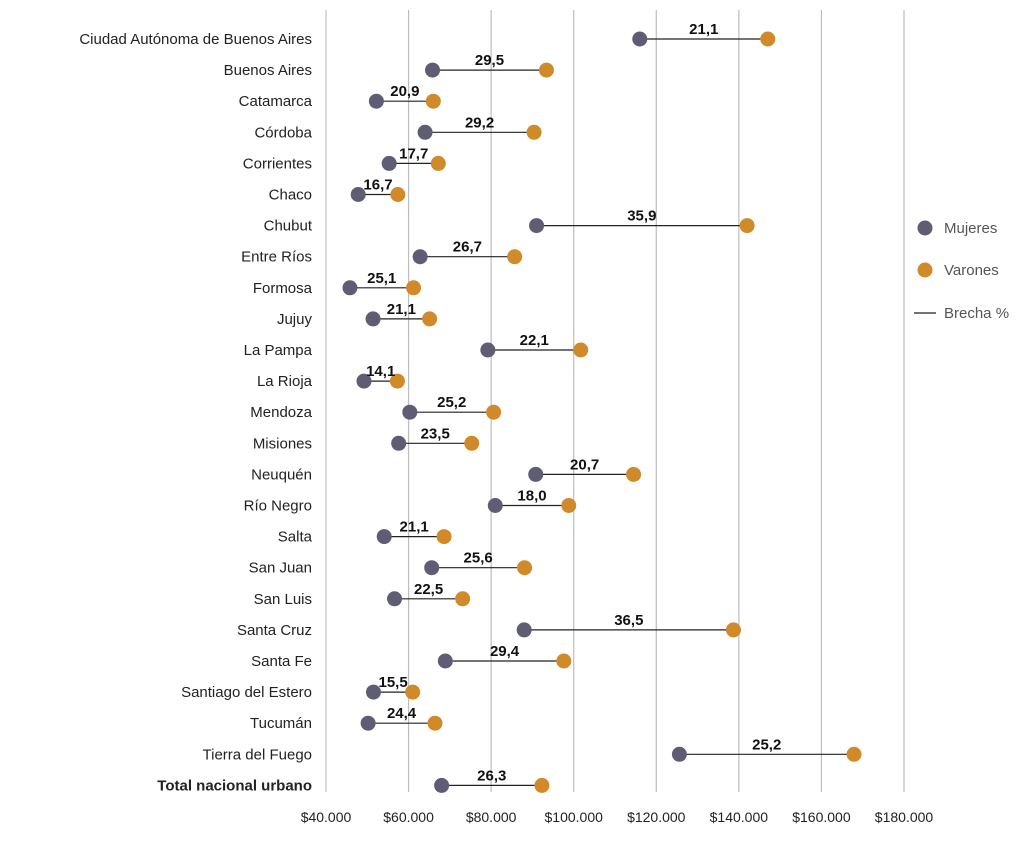  What do you see at coordinates (428, 589) in the screenshot?
I see `gap-label: 22,5` at bounding box center [428, 589].